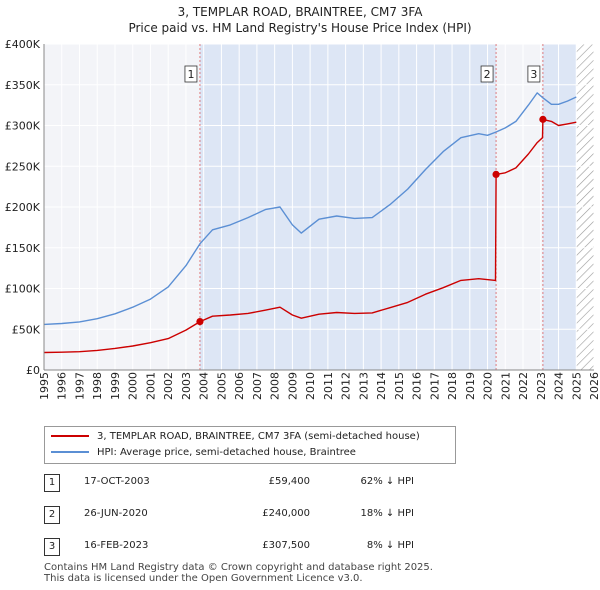 The width and height of the screenshot is (600, 590). Describe the element at coordinates (594, 386) in the screenshot. I see `x-tick-label: 2026` at that location.